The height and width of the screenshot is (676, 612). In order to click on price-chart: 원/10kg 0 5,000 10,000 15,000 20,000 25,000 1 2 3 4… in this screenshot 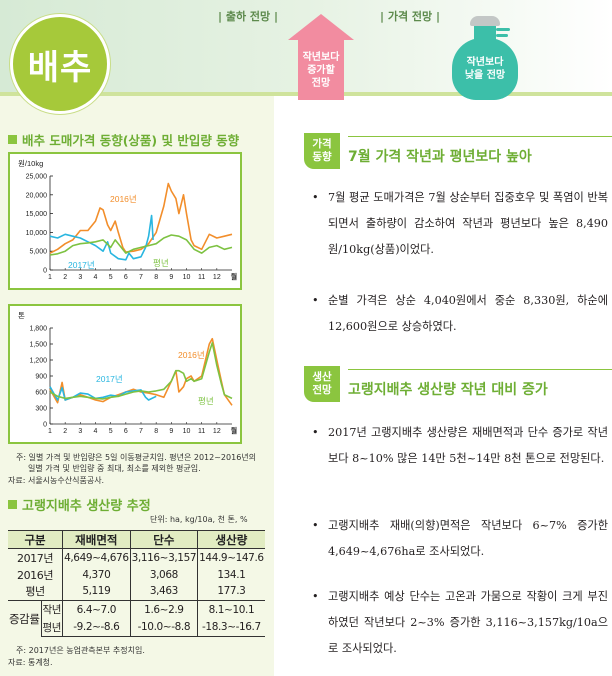, I will do `click(125, 221)`.